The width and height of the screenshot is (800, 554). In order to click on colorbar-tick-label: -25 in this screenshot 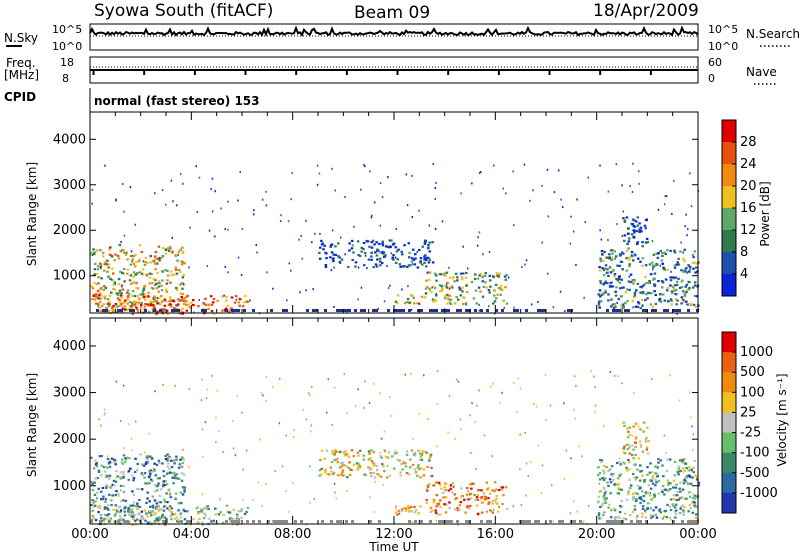, I will do `click(750, 433)`.